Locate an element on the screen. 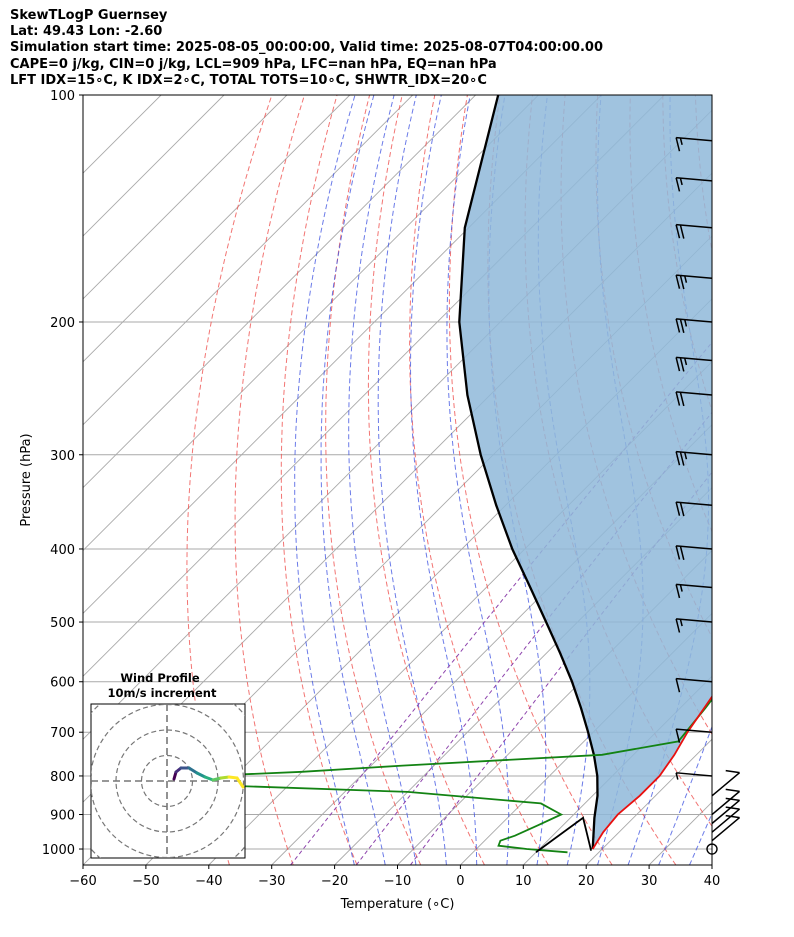  x-tick-label: 30 is located at coordinates (649, 881).